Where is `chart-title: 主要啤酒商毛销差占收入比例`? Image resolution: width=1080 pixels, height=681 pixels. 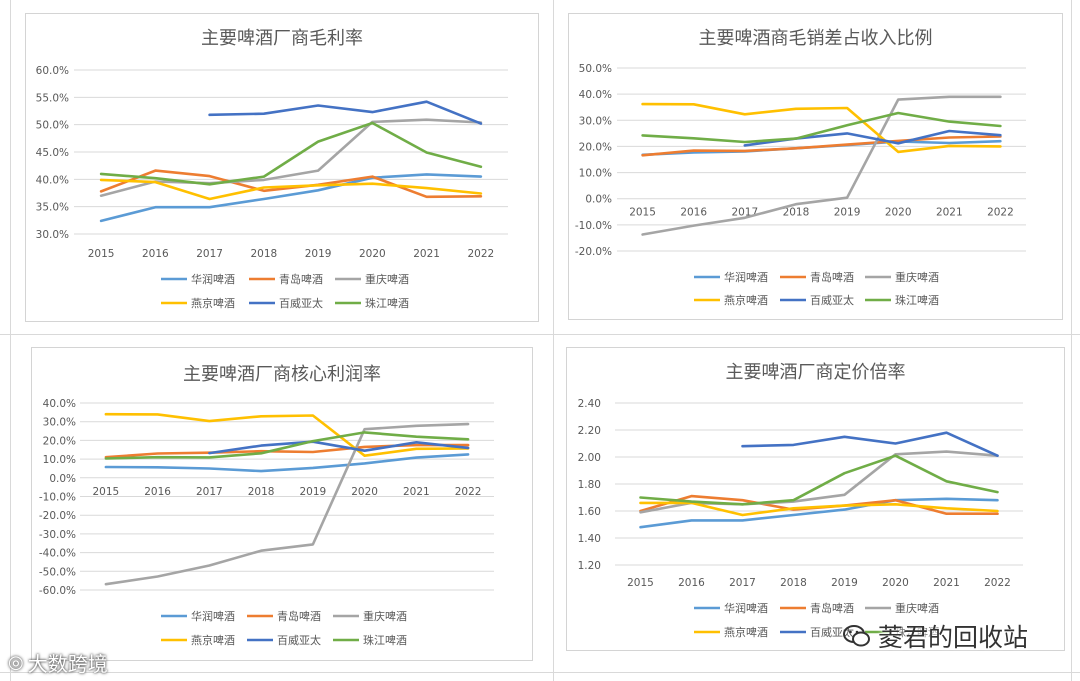
chart-title: 主要啤酒商毛销差占收入比例 is located at coordinates (816, 38).